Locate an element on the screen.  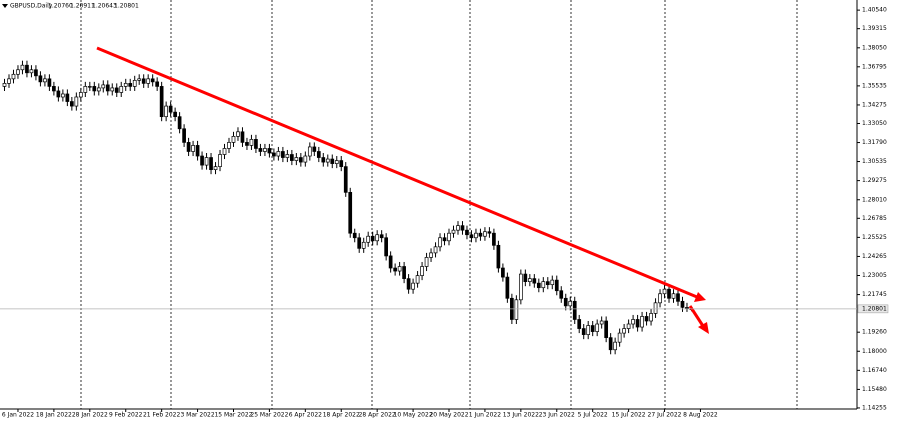
menu-triangle is located at coordinates (5, 6).